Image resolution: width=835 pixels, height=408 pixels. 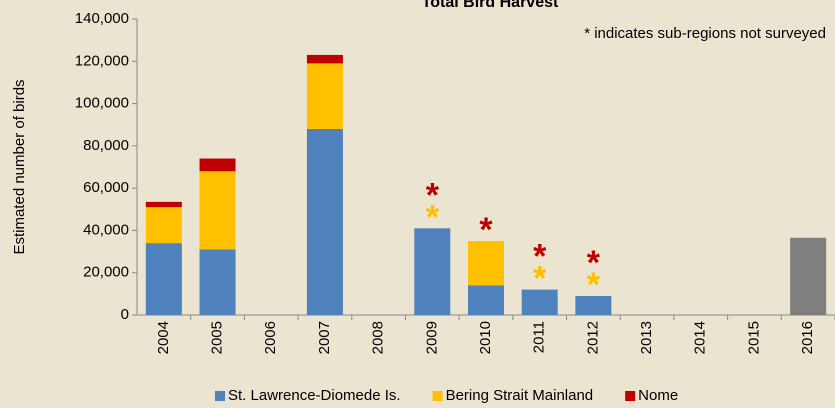 I want to click on x-tick-label: 2009, so click(x=431, y=337).